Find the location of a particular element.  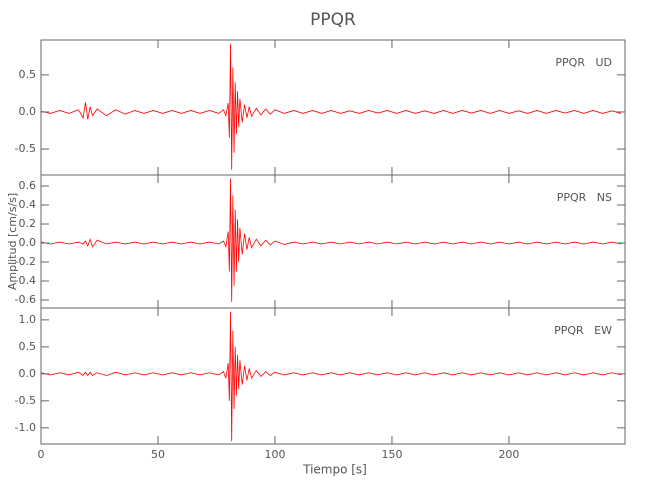

x-tick-label: 0 is located at coordinates (41, 454).